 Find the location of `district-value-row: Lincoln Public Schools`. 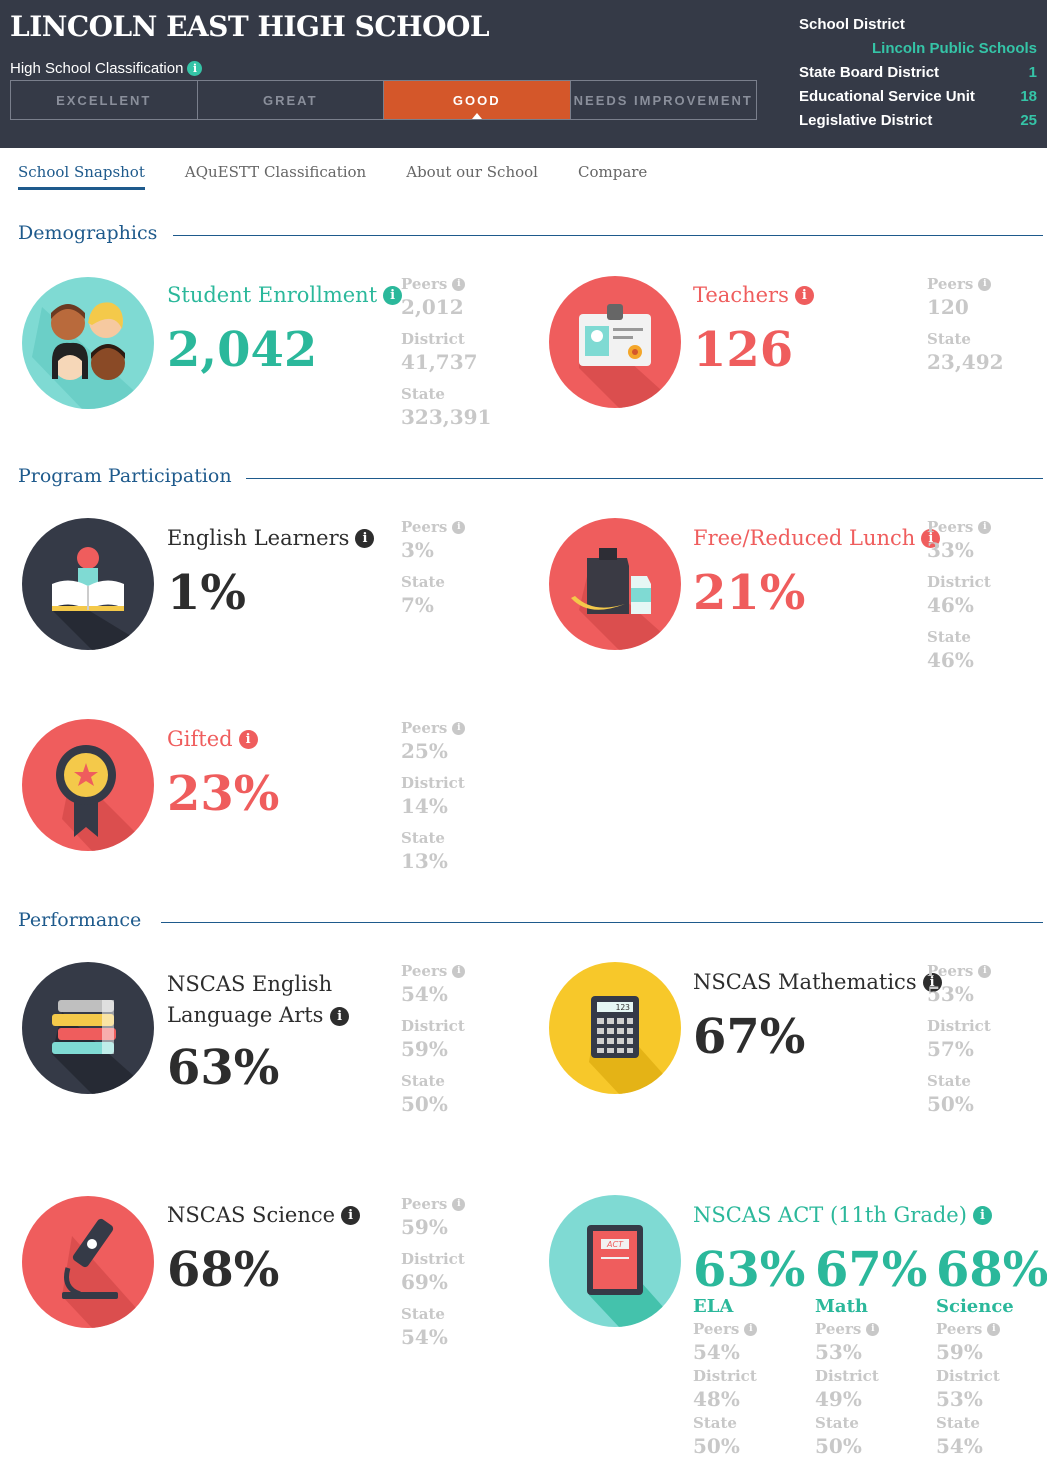

district-value-row: Lincoln Public Schools is located at coordinates (918, 48).